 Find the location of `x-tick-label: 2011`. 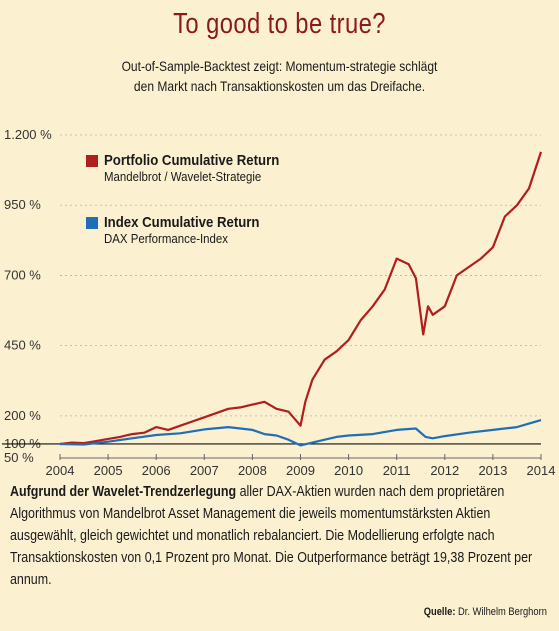

x-tick-label: 2011 is located at coordinates (397, 470).